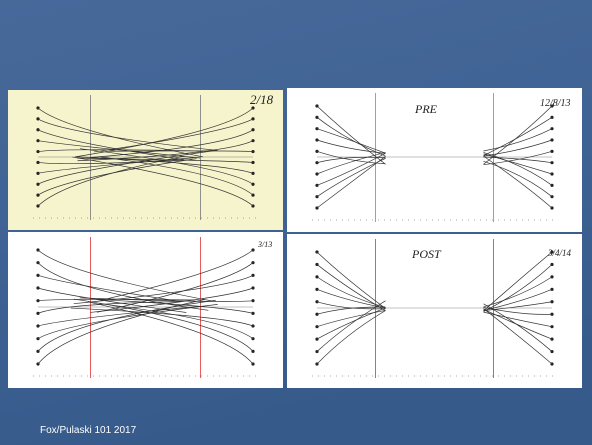 Image resolution: width=592 pixels, height=445 pixels. I want to click on footer-text: Fox/Pulaski 101 2017, so click(88, 430).